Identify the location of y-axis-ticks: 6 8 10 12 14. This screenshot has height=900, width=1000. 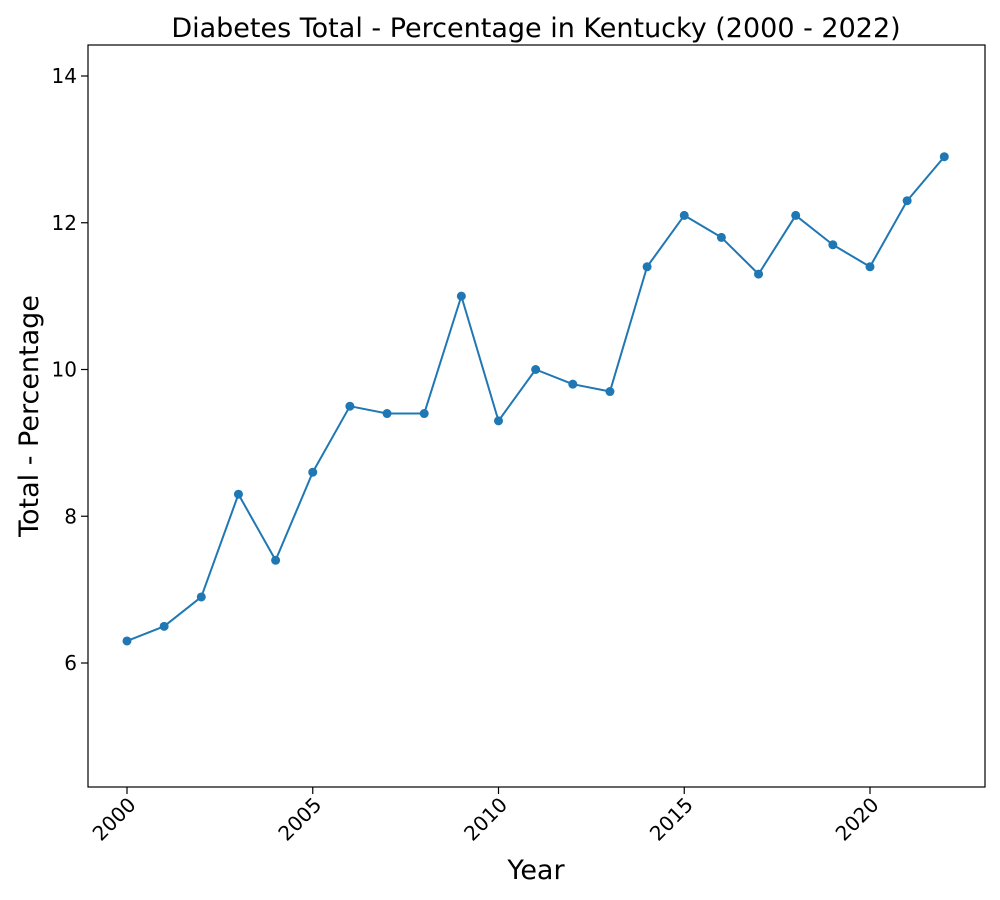
(70, 369).